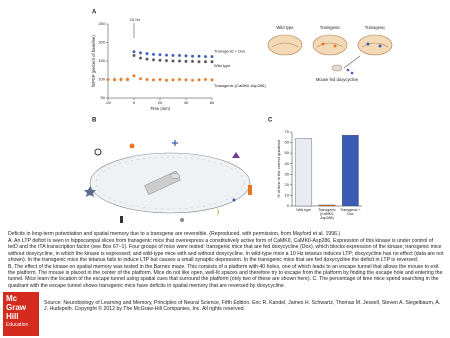 Image resolution: width=450 pixels, height=338 pixels. Describe the element at coordinates (16, 307) in the screenshot. I see `logo-text: Graw` at that location.